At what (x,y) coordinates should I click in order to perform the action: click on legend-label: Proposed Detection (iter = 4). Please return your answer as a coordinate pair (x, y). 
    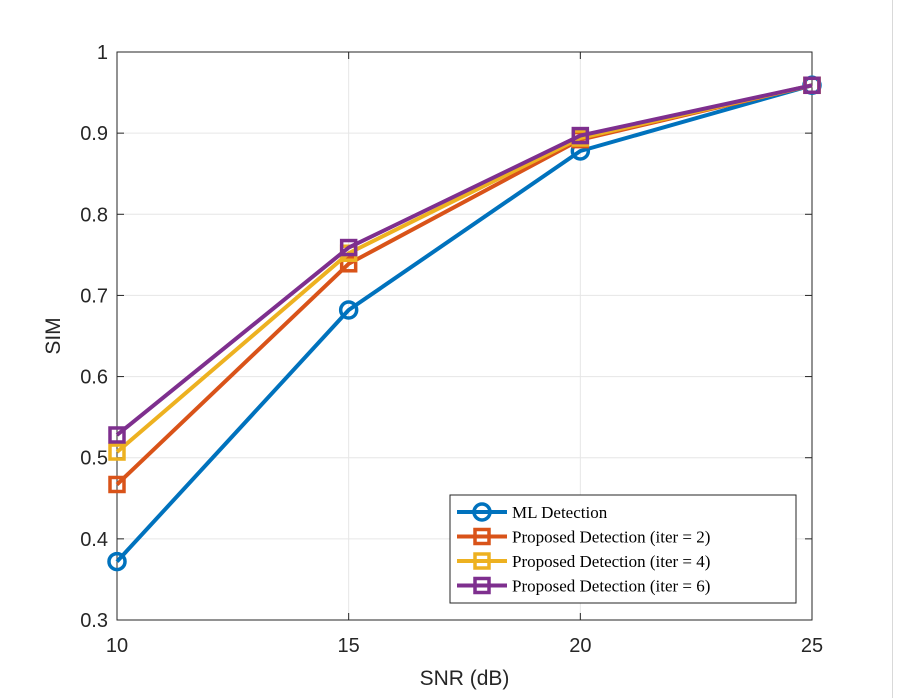
    Looking at the image, I should click on (611, 561).